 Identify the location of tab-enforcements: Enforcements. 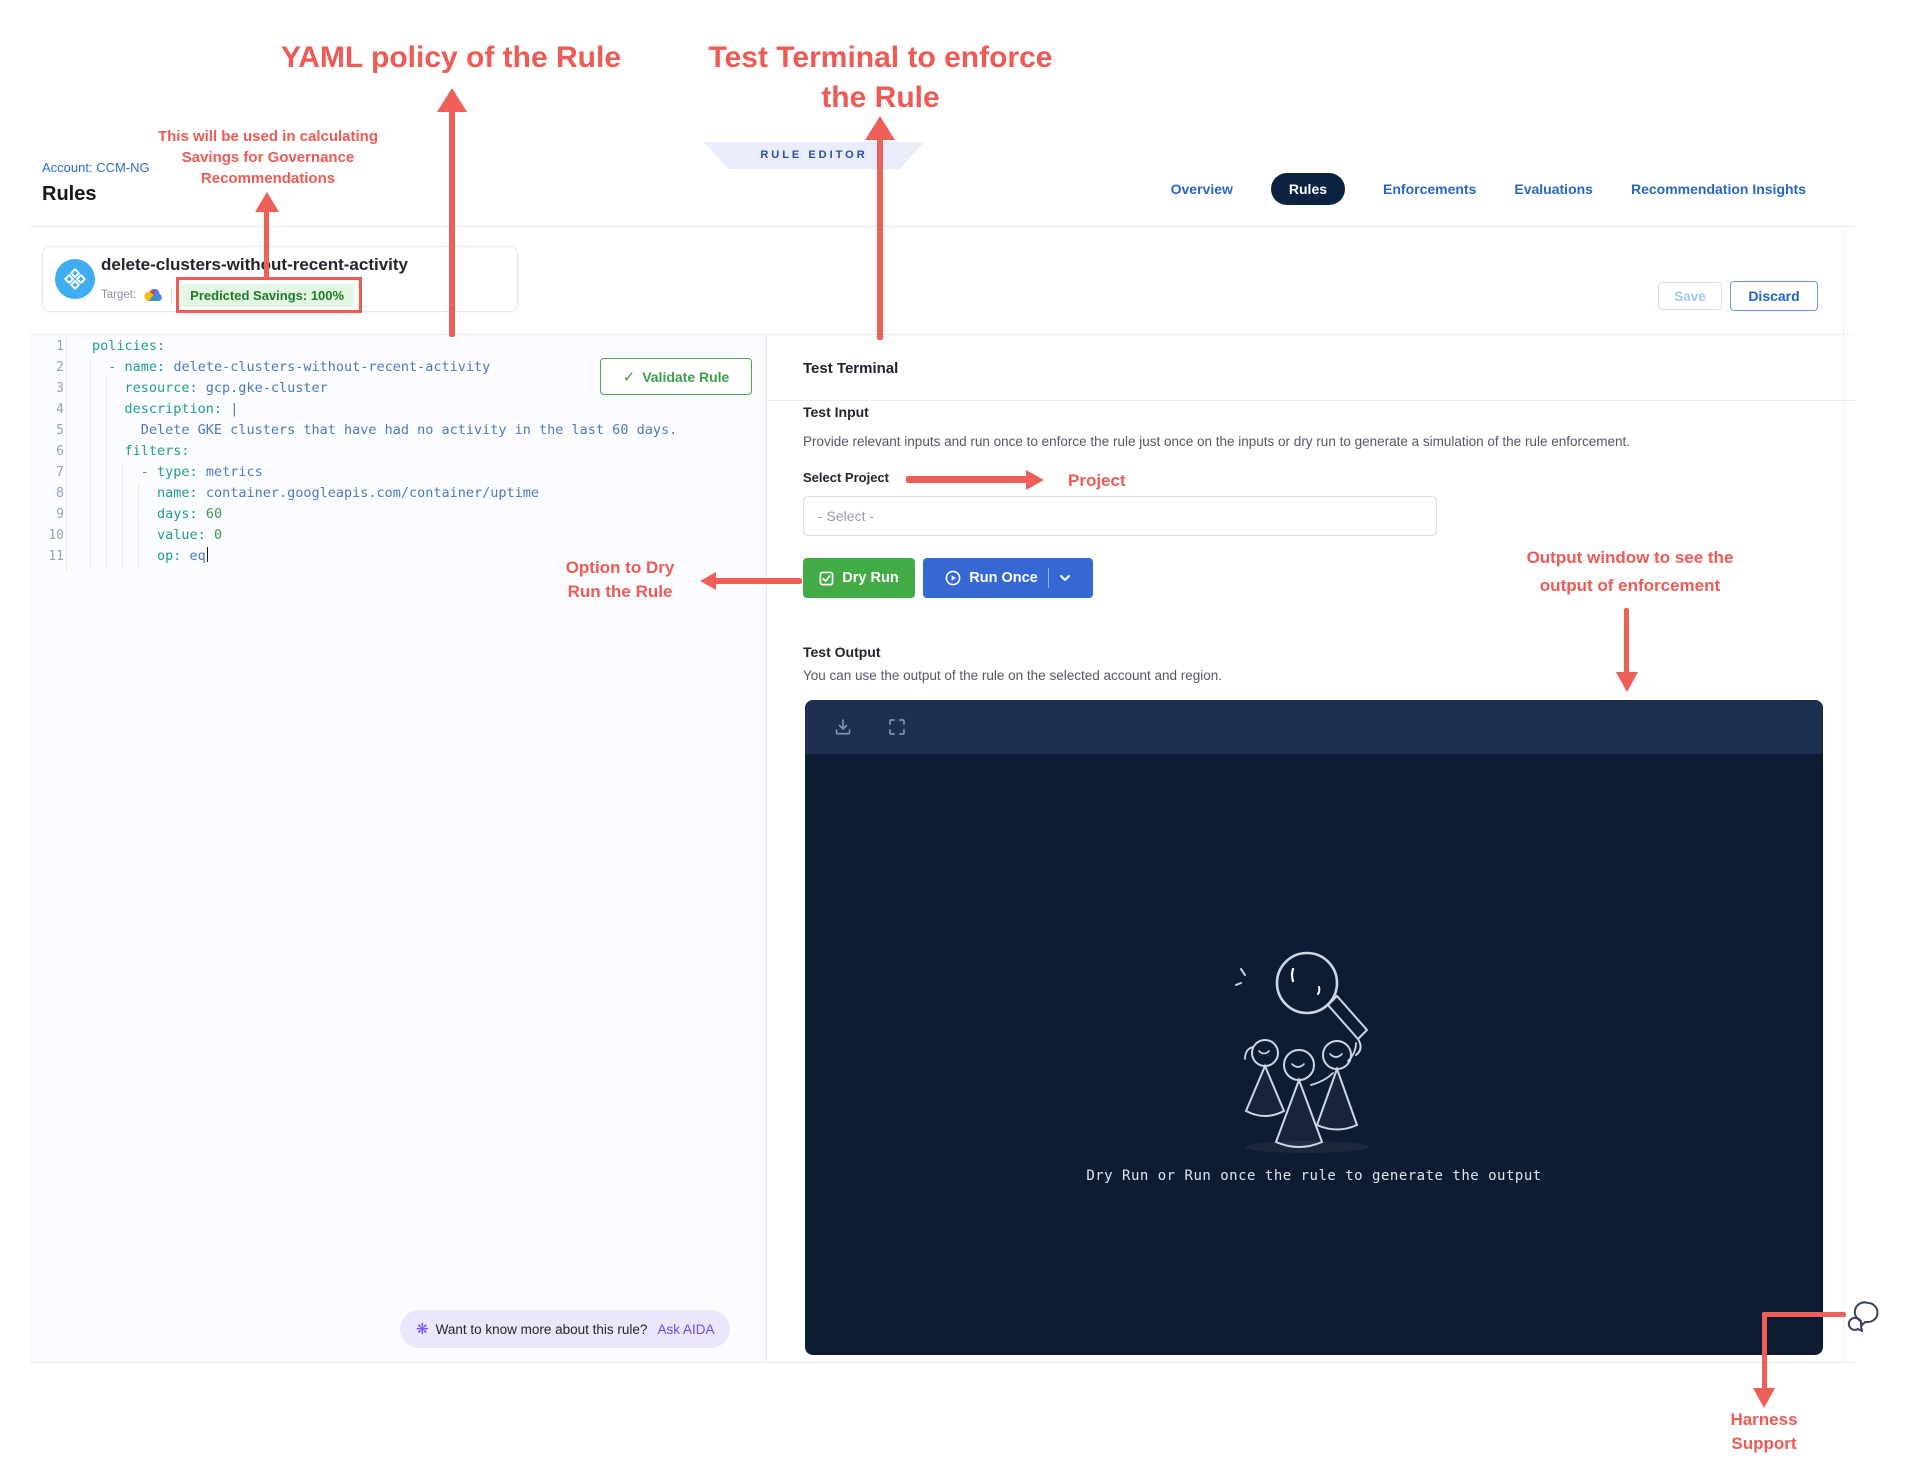
(1430, 189).